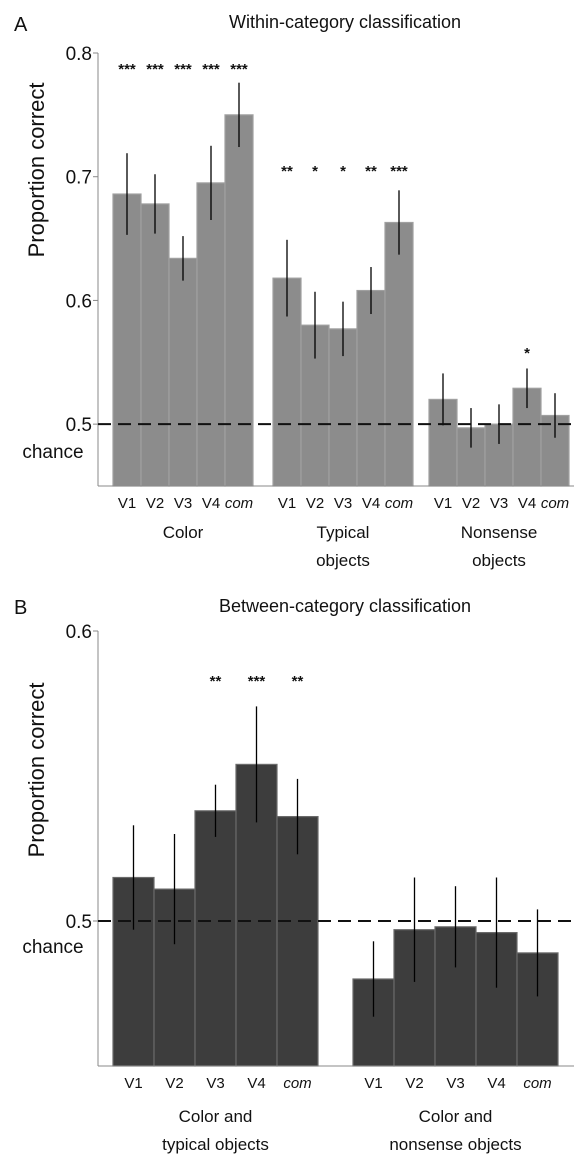  Describe the element at coordinates (499, 532) in the screenshot. I see `group-label: Nonsense` at that location.